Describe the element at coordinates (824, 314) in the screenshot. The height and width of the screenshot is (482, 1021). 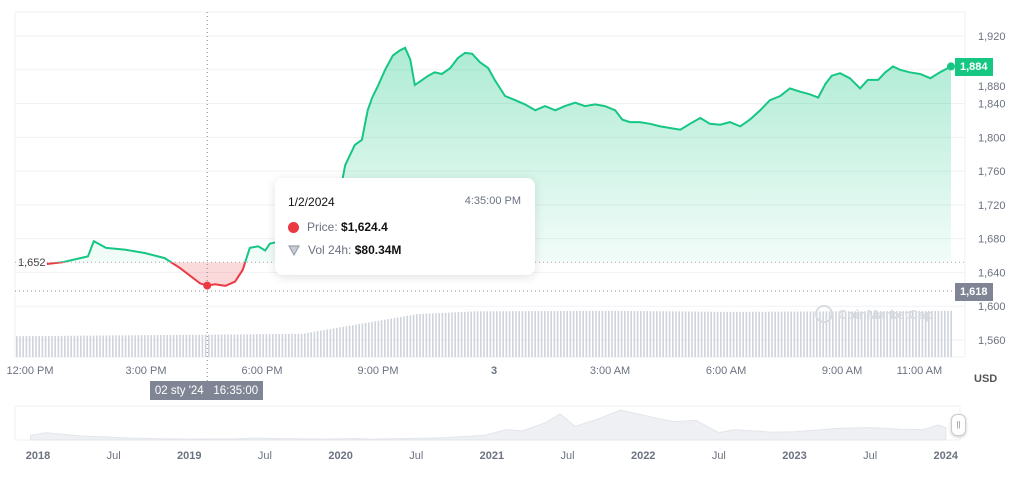
I see `coinmarketcap-logo-icon` at that location.